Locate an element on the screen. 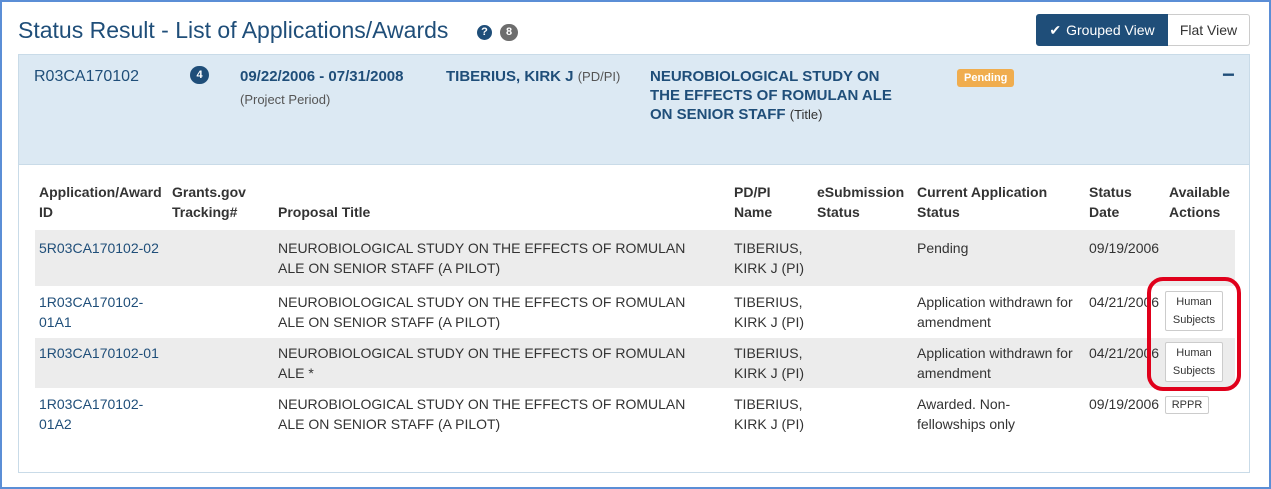  view-toggle: ✔ Grouped View Flat View is located at coordinates (1143, 30).